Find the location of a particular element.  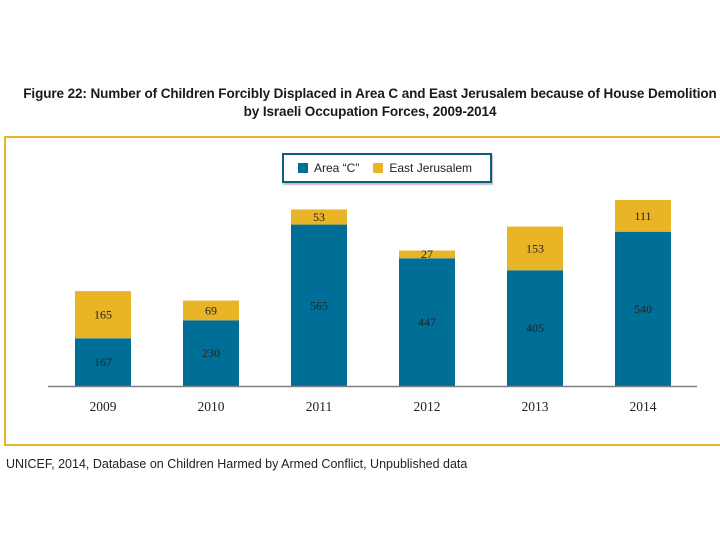

bar-area-c-2013 is located at coordinates (535, 328).